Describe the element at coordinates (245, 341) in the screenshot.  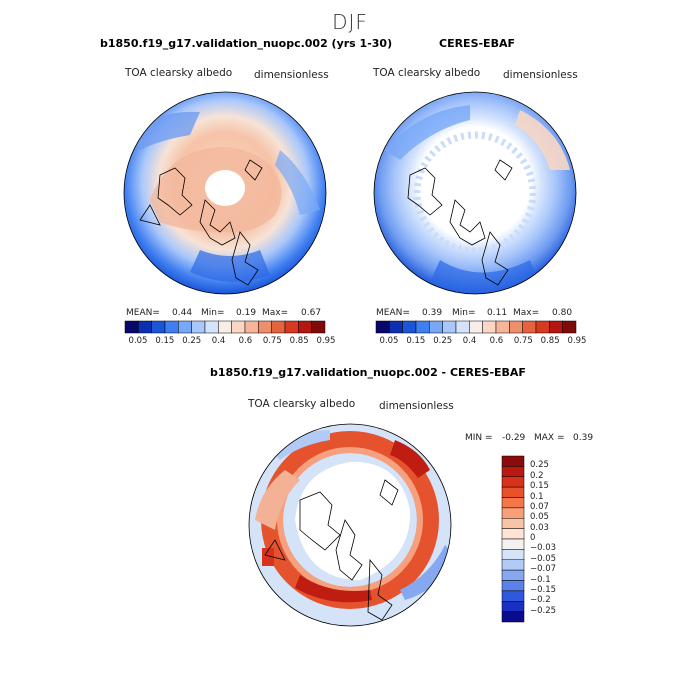
I see `colorbar-tick-label: 0.6` at that location.